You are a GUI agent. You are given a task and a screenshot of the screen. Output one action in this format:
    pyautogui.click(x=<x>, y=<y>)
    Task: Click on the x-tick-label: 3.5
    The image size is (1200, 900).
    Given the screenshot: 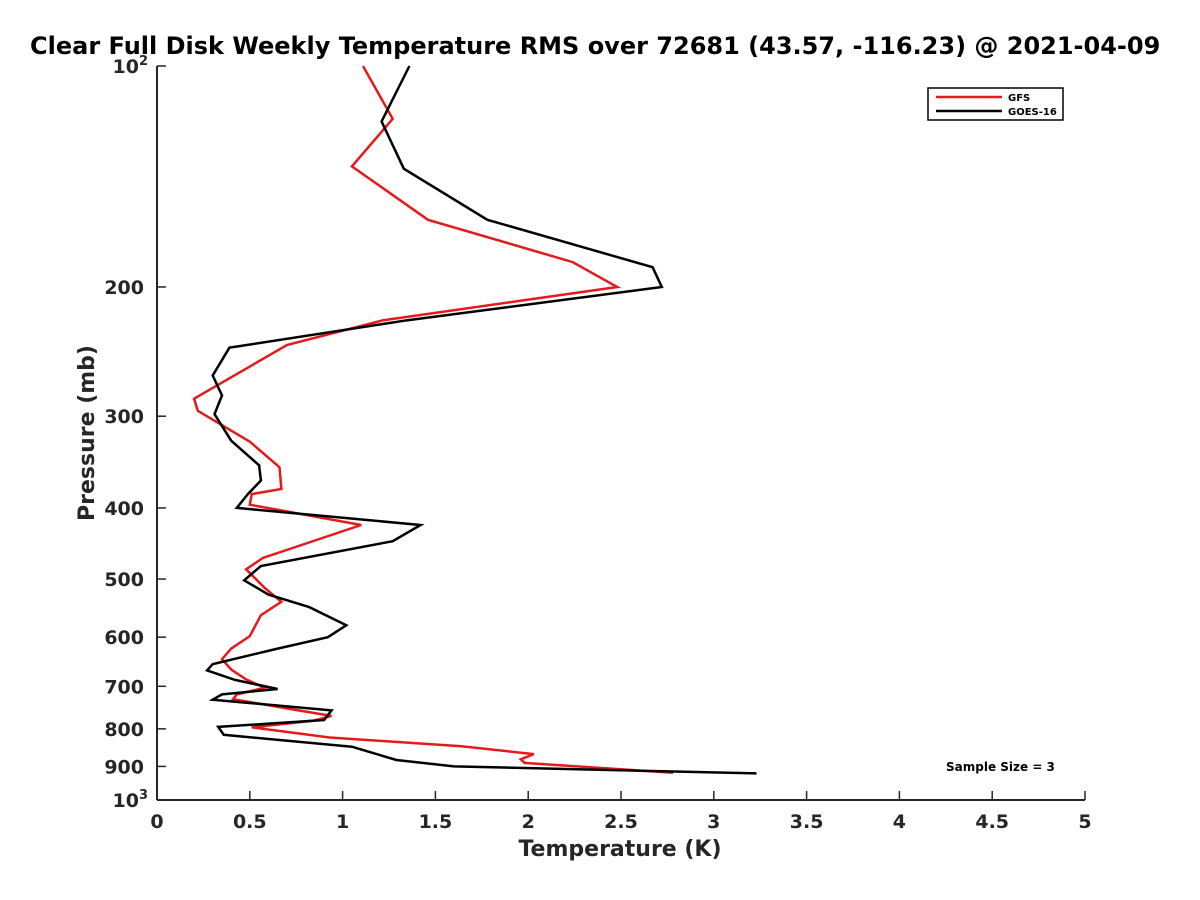 What is the action you would take?
    pyautogui.click(x=807, y=822)
    